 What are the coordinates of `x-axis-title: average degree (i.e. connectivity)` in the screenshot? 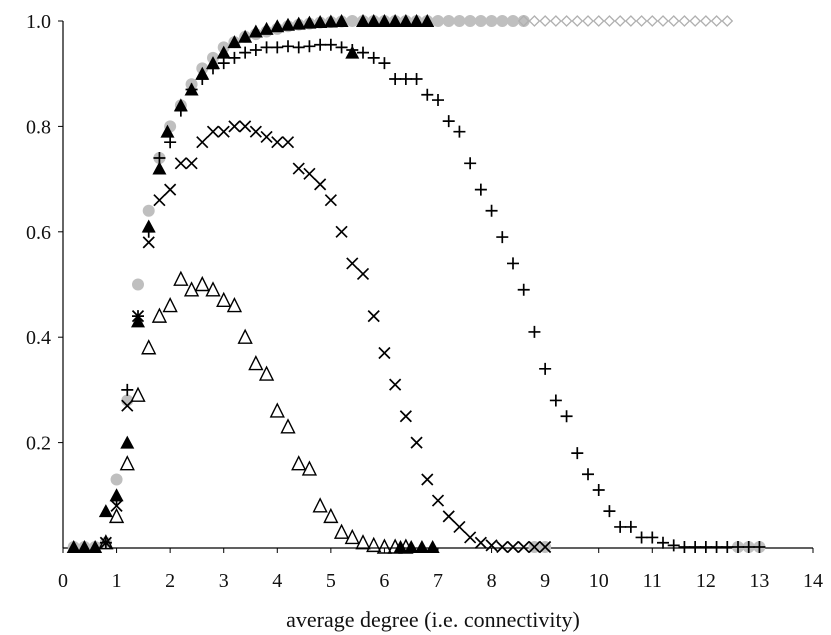 It's located at (433, 619).